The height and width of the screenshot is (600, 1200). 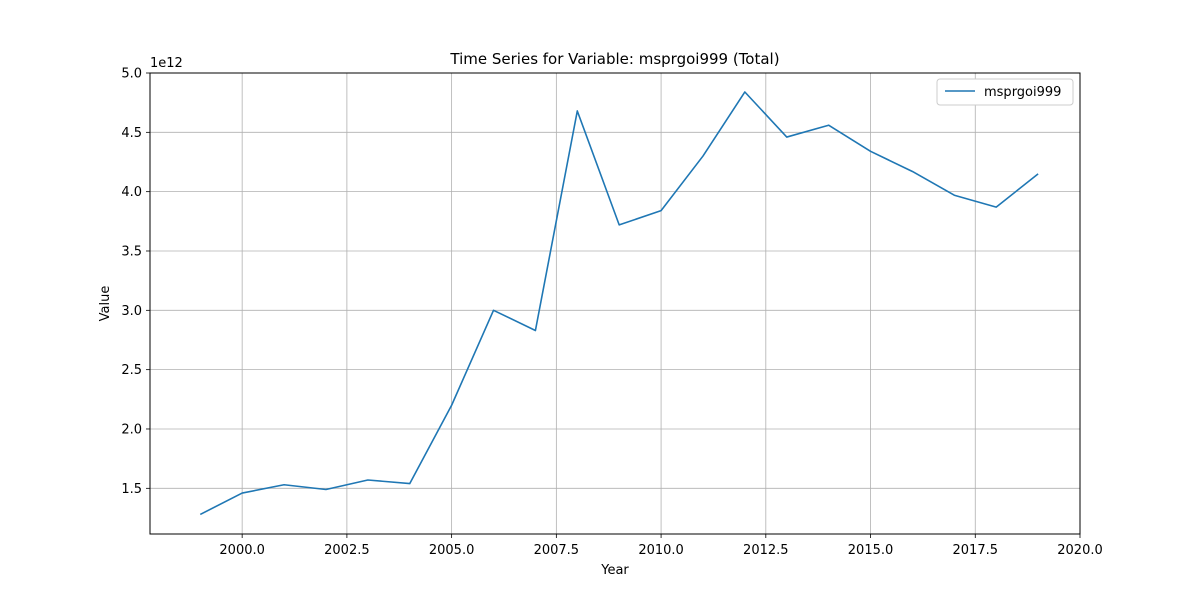 I want to click on x-tick-label: 2010.0, so click(x=661, y=550).